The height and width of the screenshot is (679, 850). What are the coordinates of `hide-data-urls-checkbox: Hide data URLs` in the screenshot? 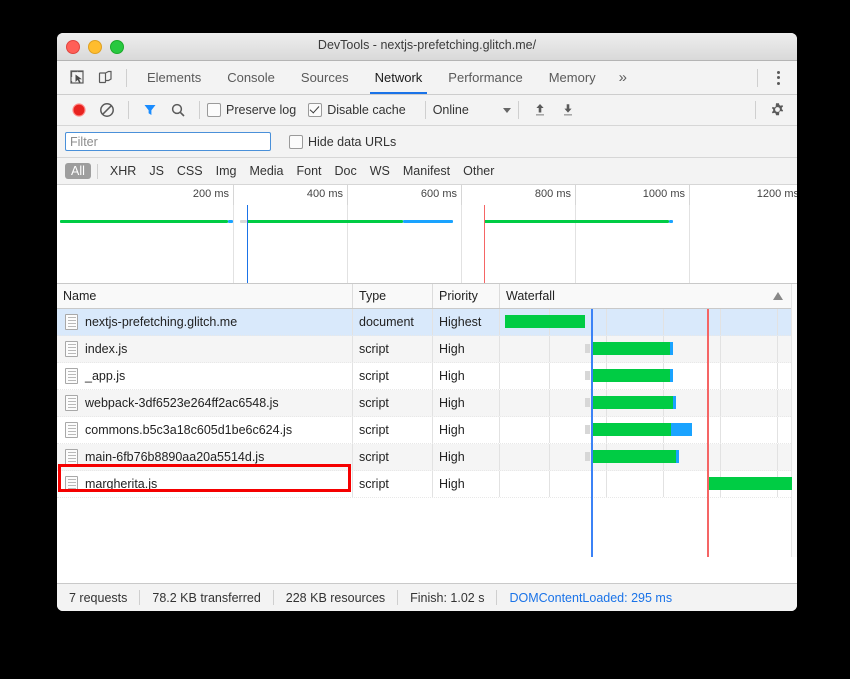 It's located at (343, 141).